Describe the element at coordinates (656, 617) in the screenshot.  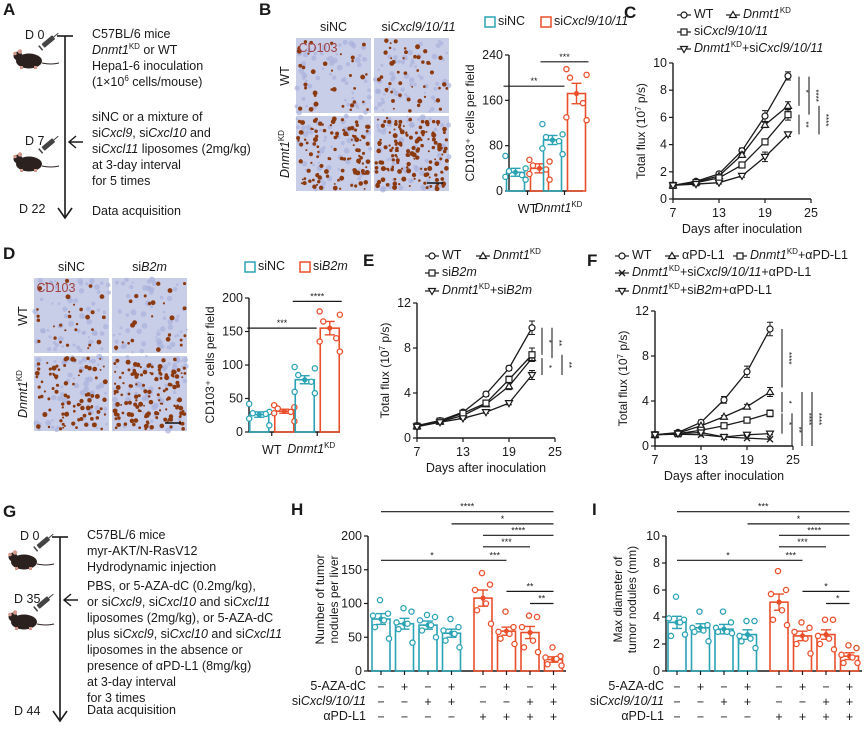
I see `chart-I-y-tick-label: 4` at that location.